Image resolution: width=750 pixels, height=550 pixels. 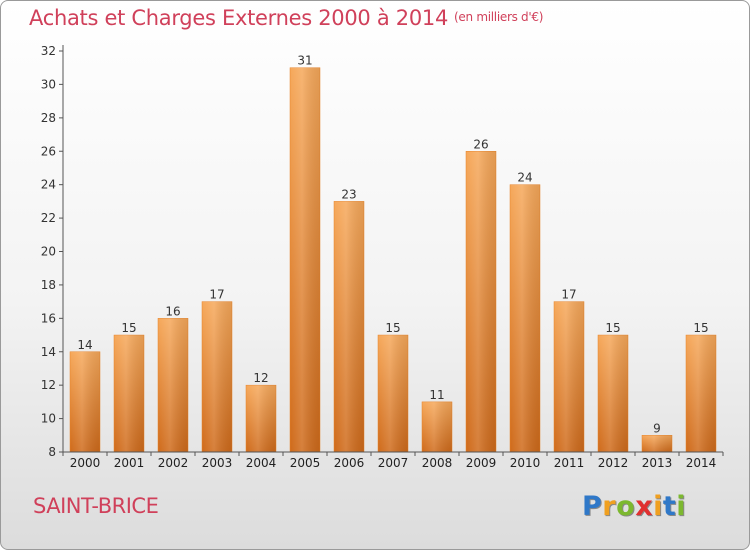 What do you see at coordinates (305, 463) in the screenshot?
I see `x-tick-label: 2005` at bounding box center [305, 463].